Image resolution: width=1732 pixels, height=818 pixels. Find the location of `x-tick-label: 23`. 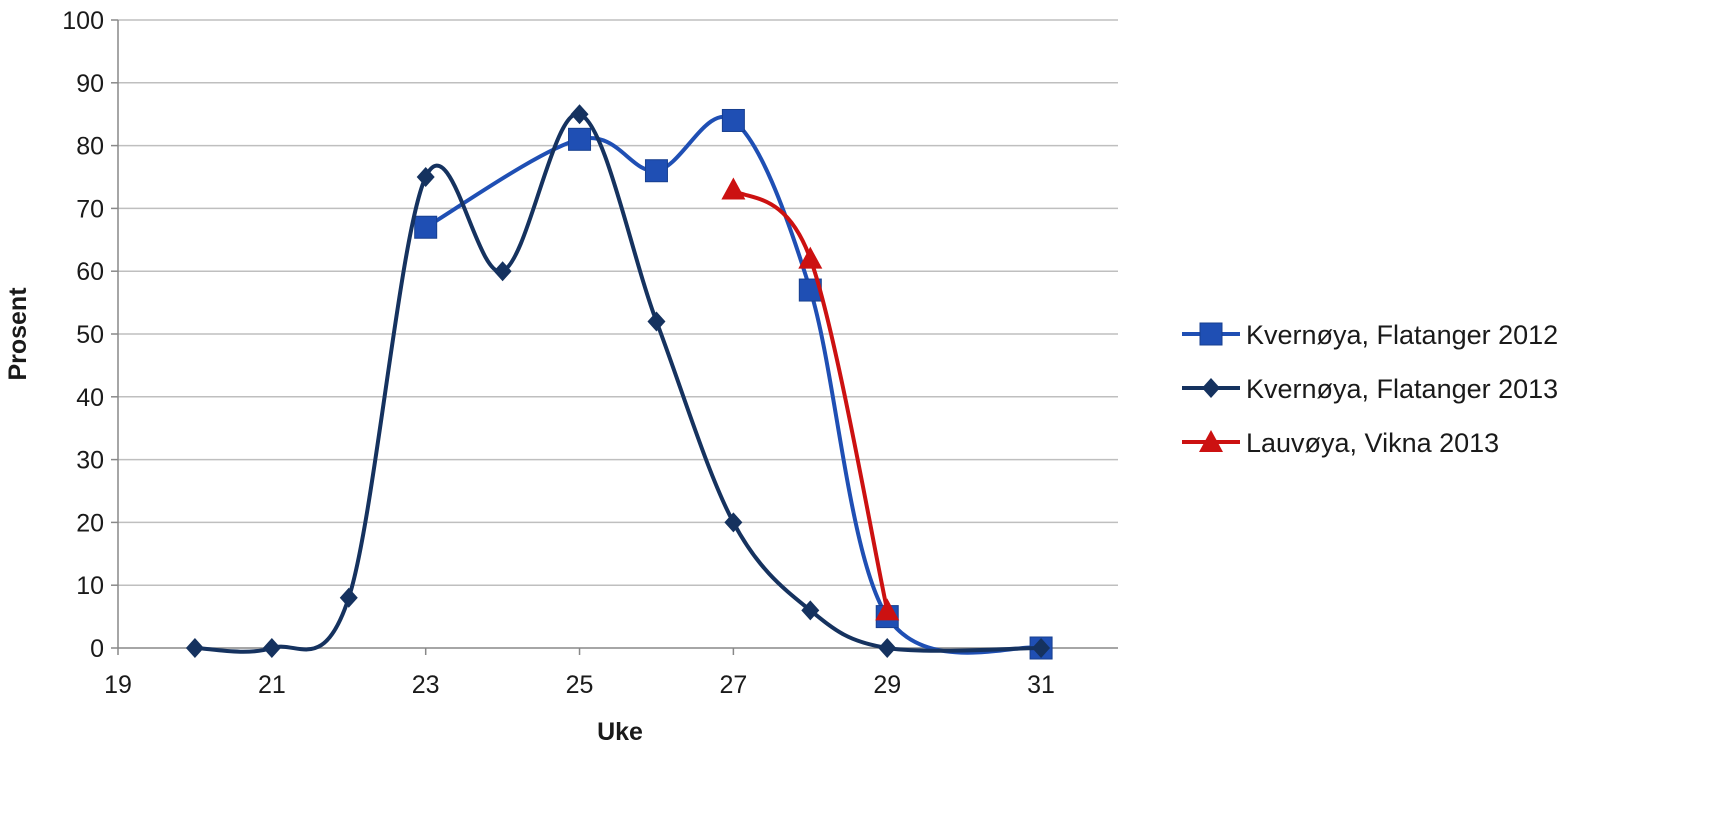

x-tick-label: 23 is located at coordinates (426, 685).